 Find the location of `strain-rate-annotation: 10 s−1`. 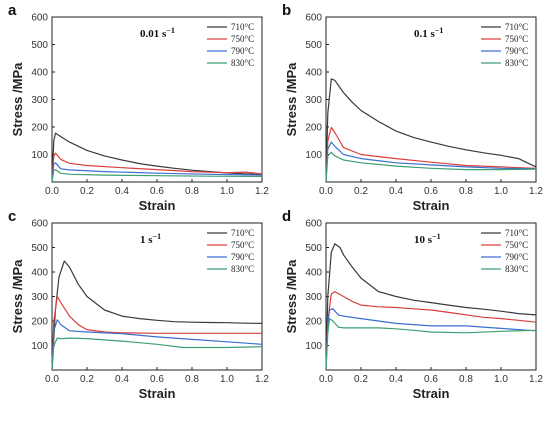

strain-rate-annotation: 10 s−1 is located at coordinates (427, 239).